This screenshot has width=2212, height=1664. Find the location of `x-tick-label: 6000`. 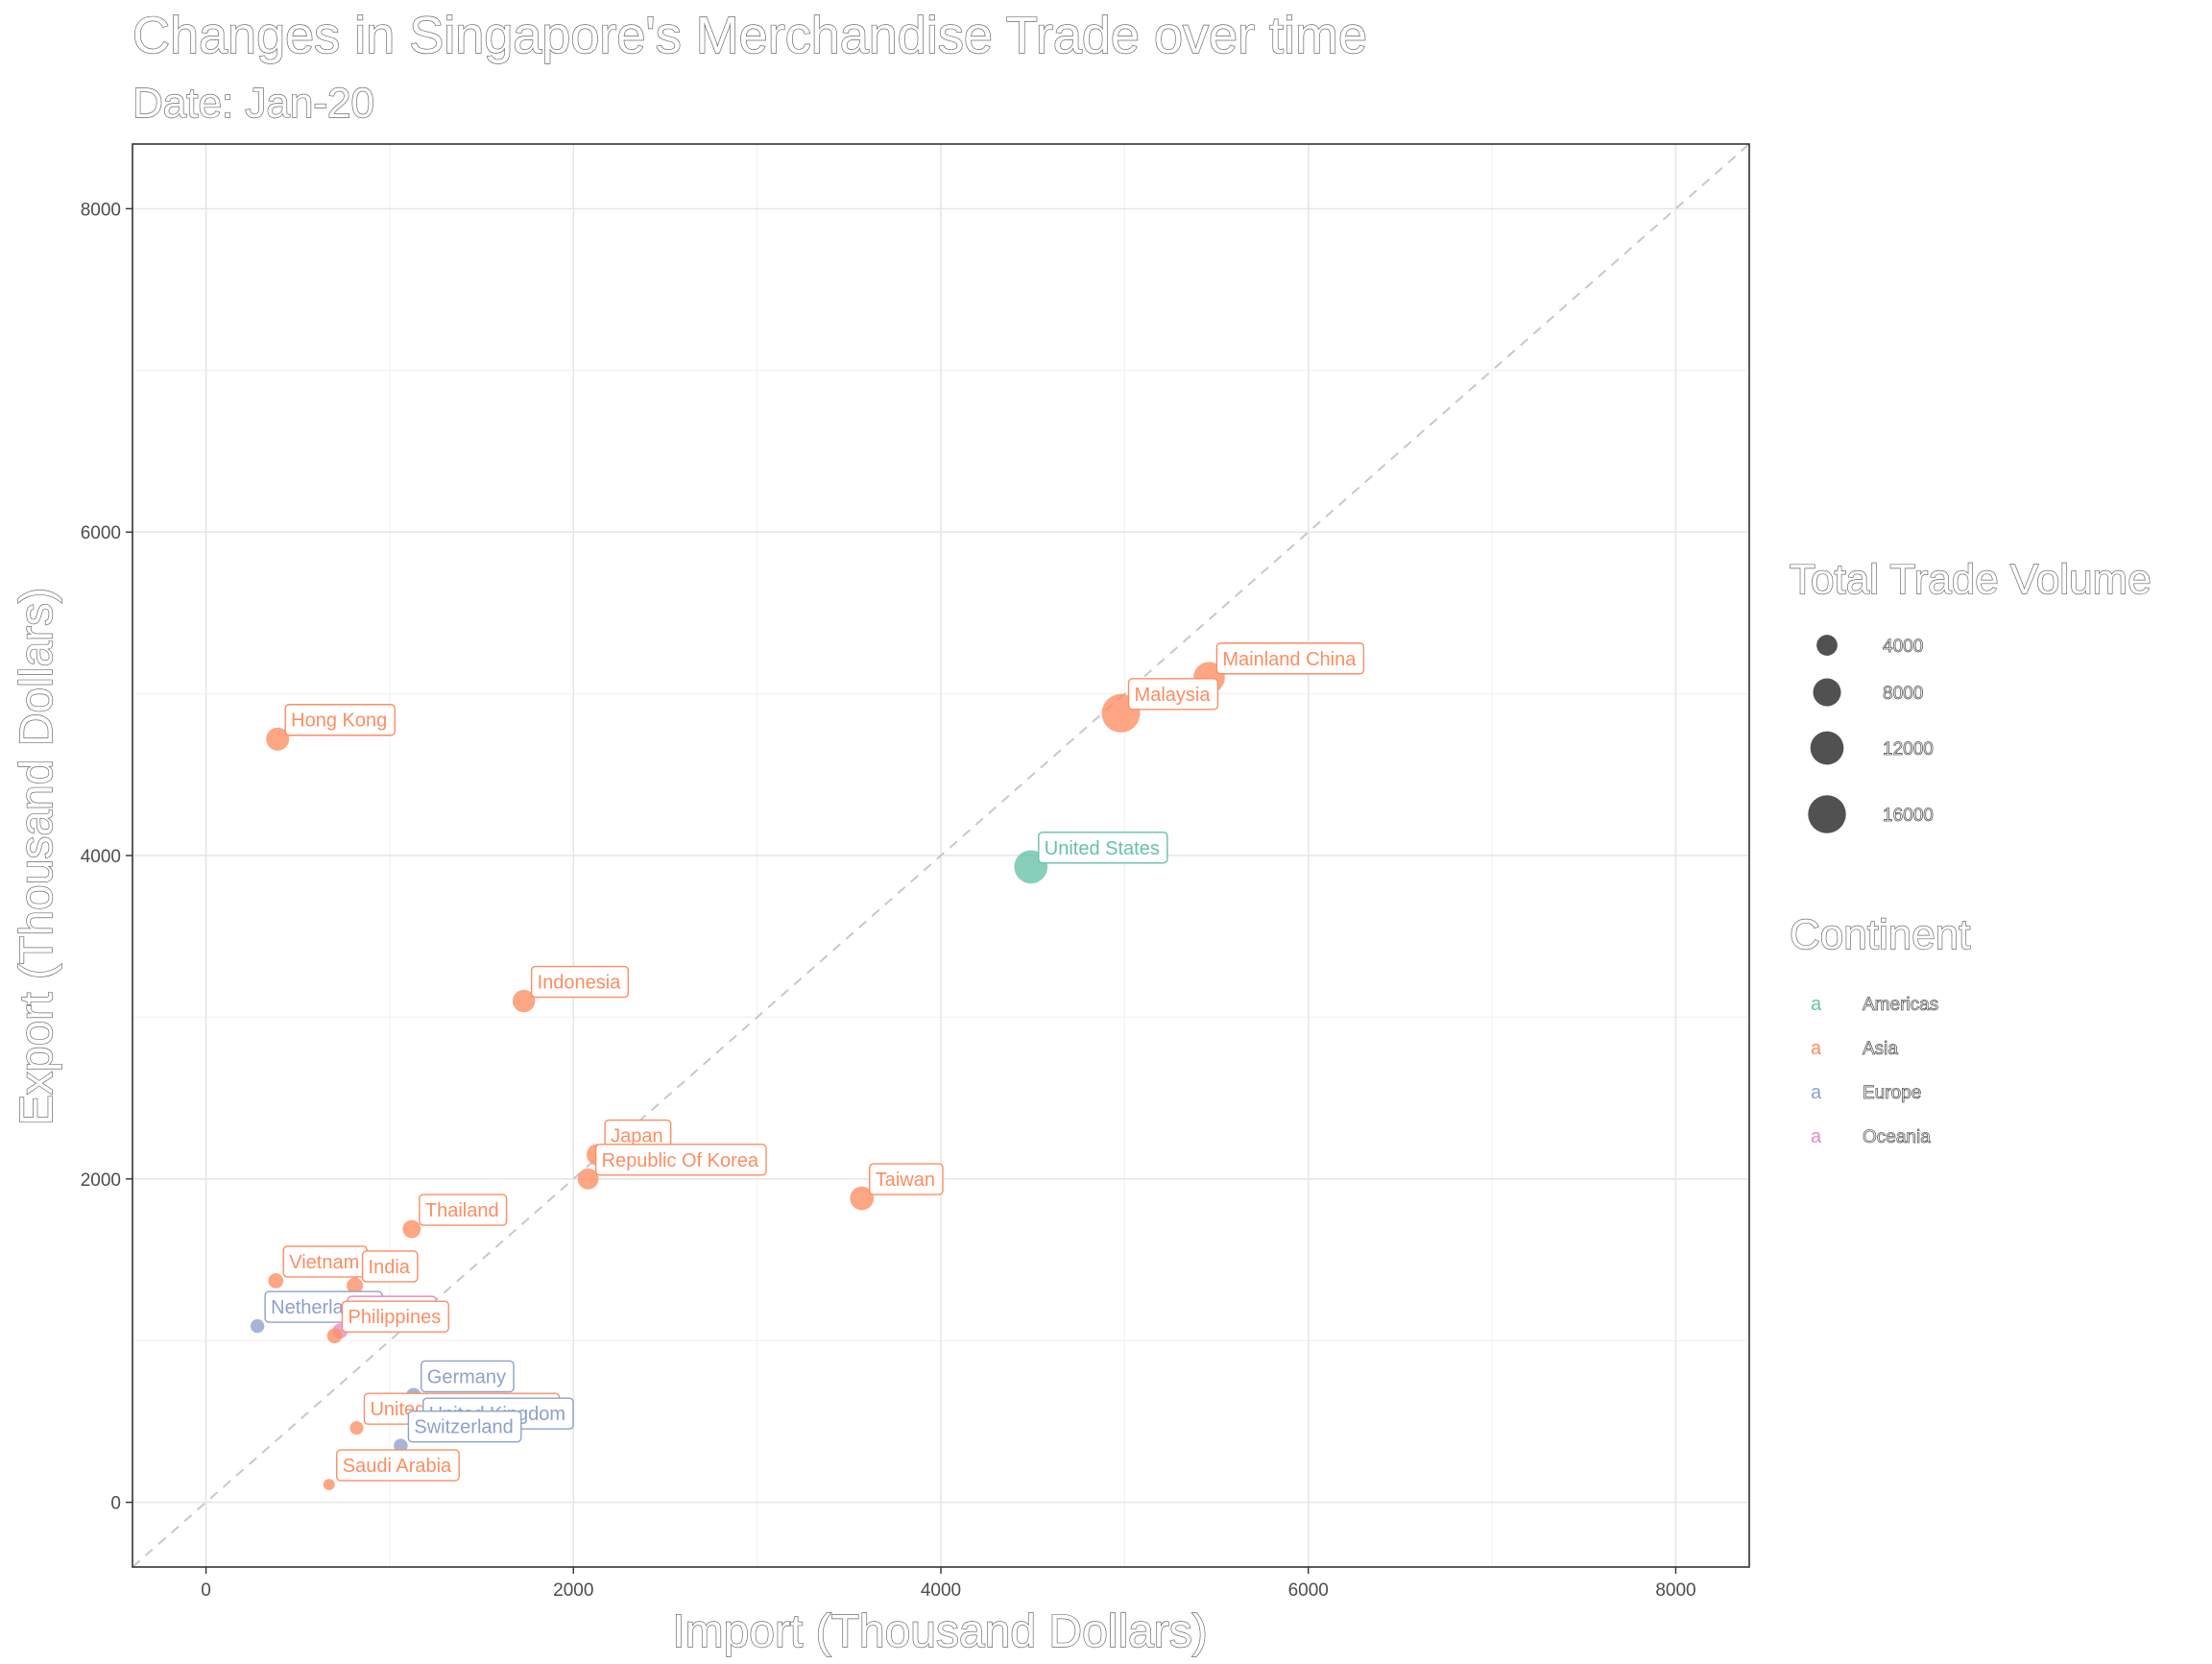

x-tick-label: 6000 is located at coordinates (1308, 1590).